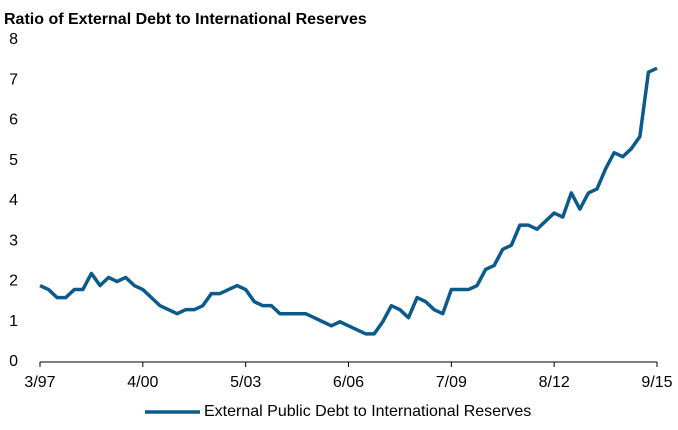 The height and width of the screenshot is (430, 678). I want to click on y-tick-label: 4, so click(13, 200).